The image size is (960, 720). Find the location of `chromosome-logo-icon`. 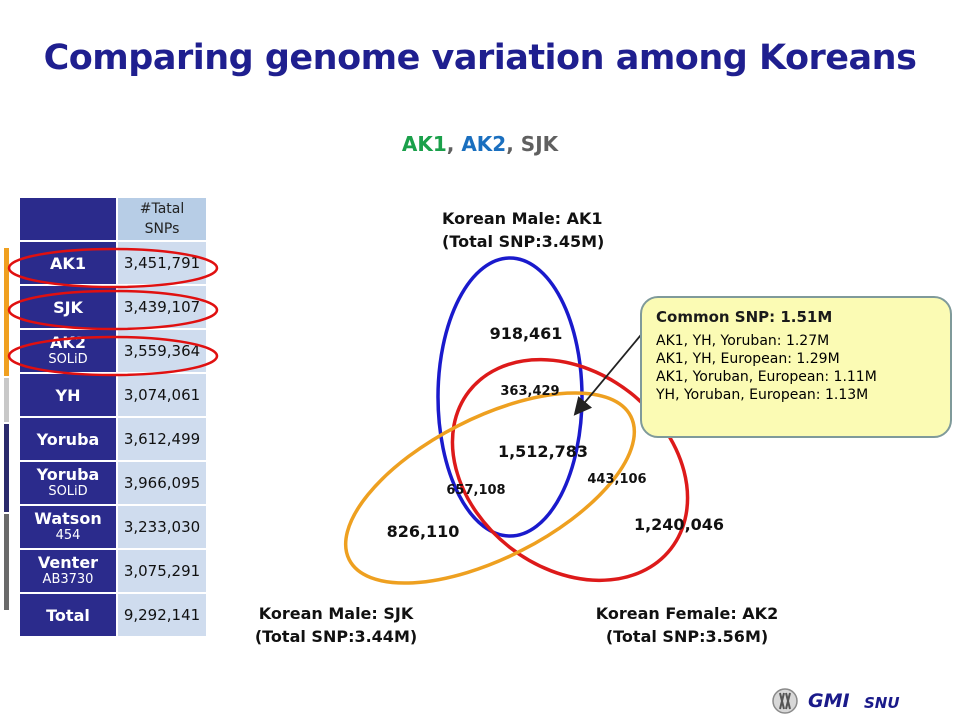

chromosome-logo-icon is located at coordinates (785, 701).